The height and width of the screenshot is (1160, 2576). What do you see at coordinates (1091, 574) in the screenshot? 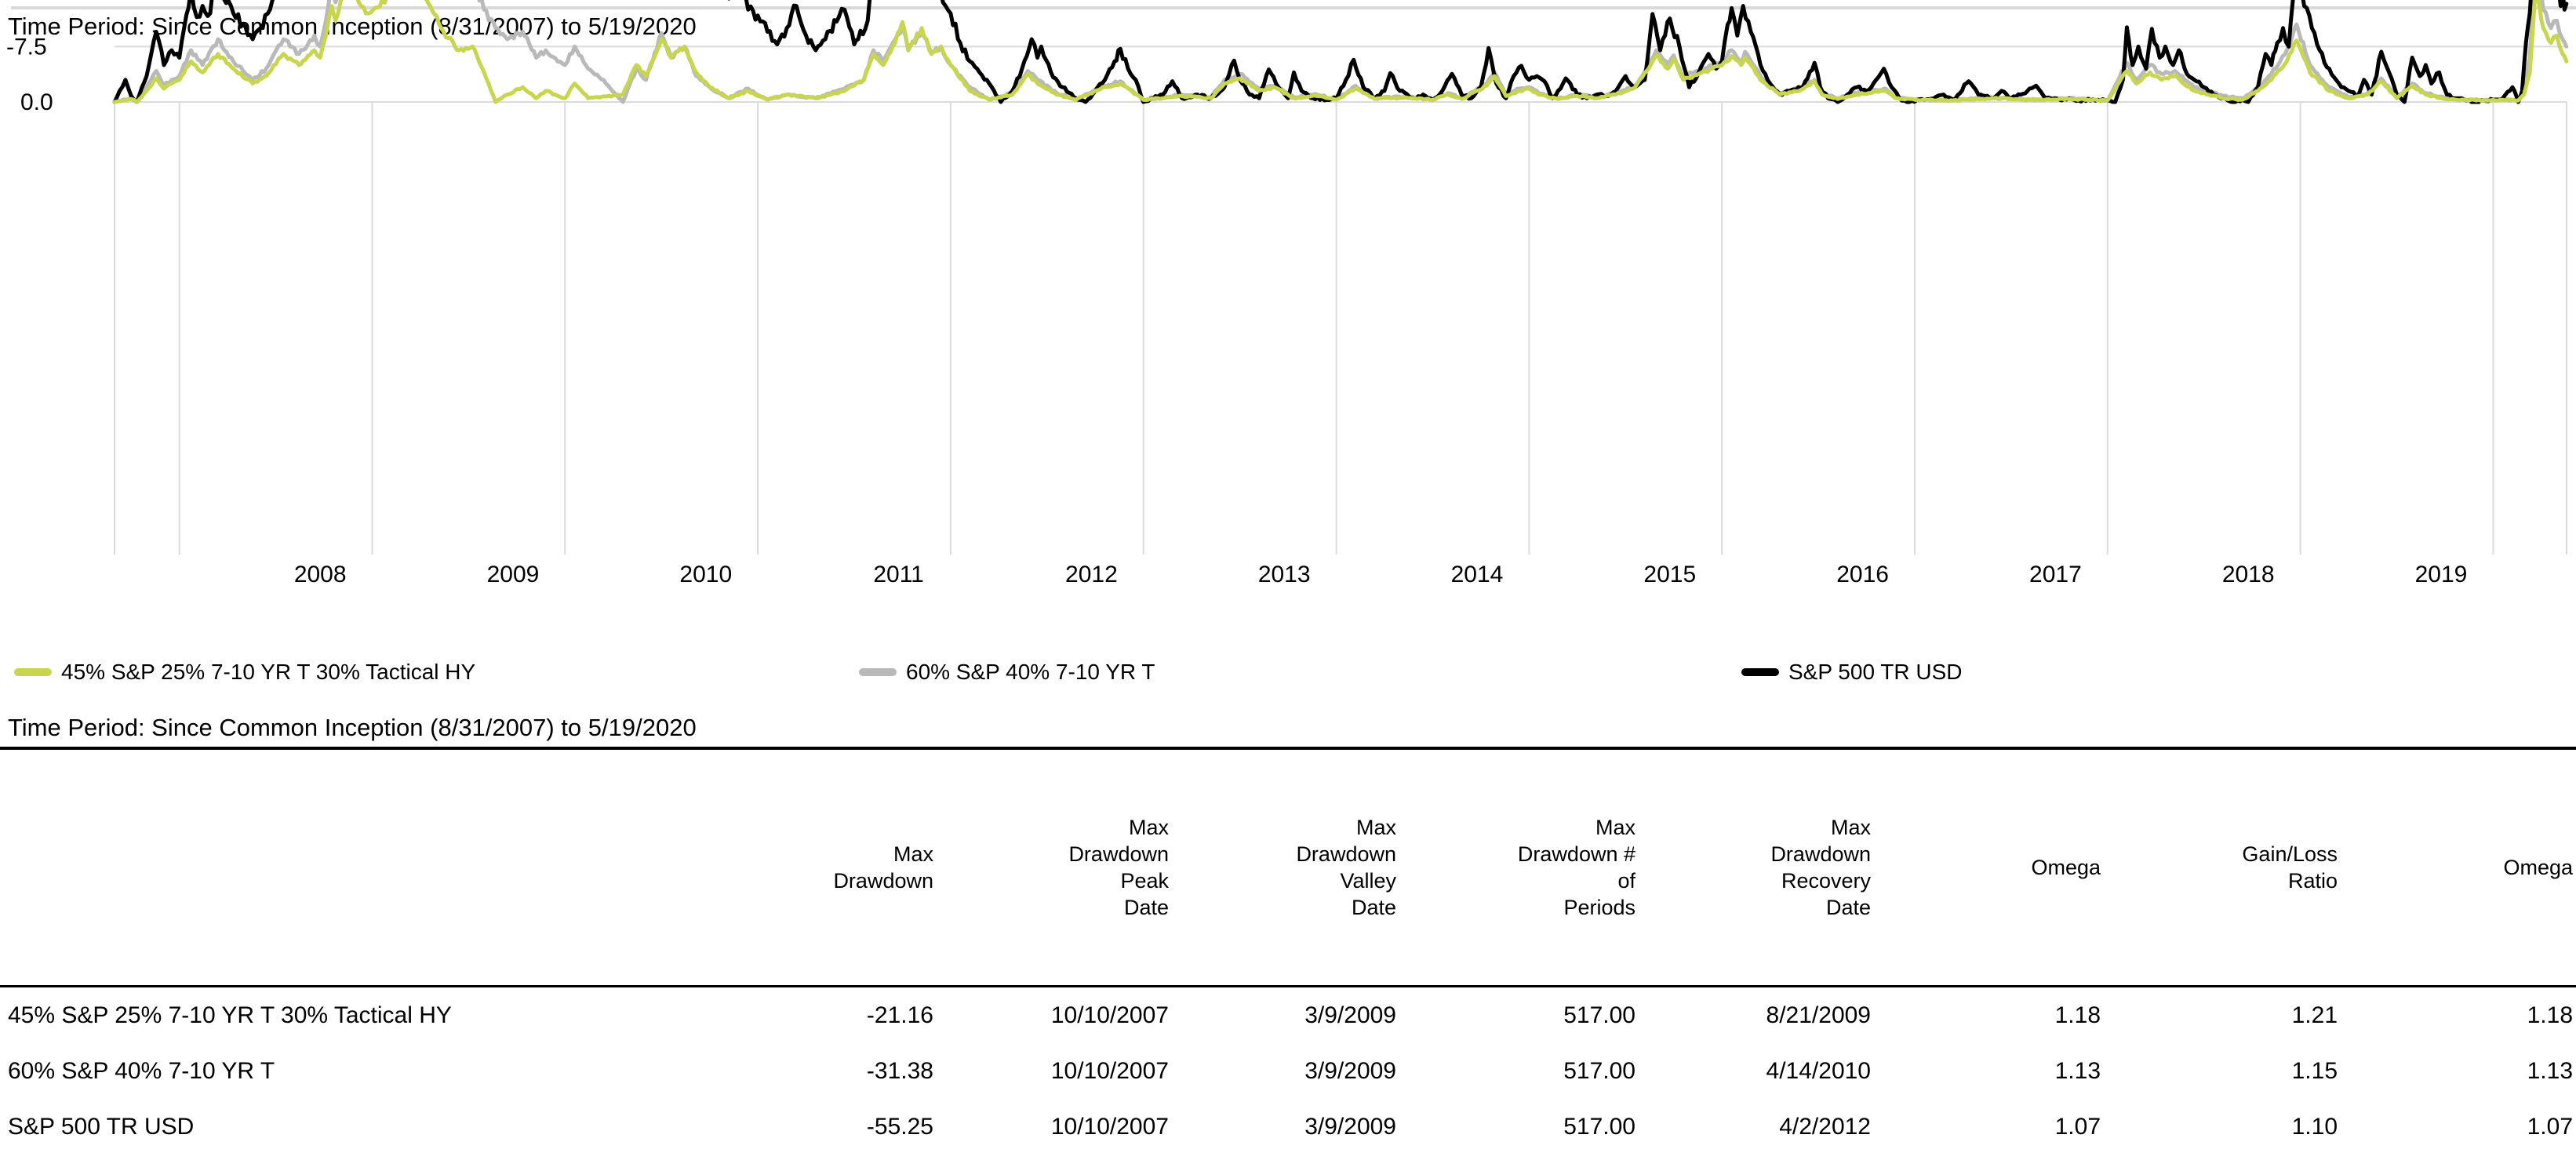
I see `x-axis-tick-label: 2012` at bounding box center [1091, 574].